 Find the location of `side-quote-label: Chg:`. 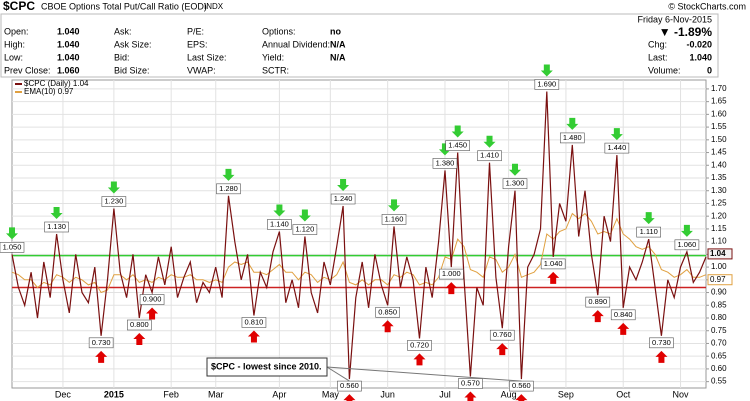

side-quote-label: Chg: is located at coordinates (657, 44).